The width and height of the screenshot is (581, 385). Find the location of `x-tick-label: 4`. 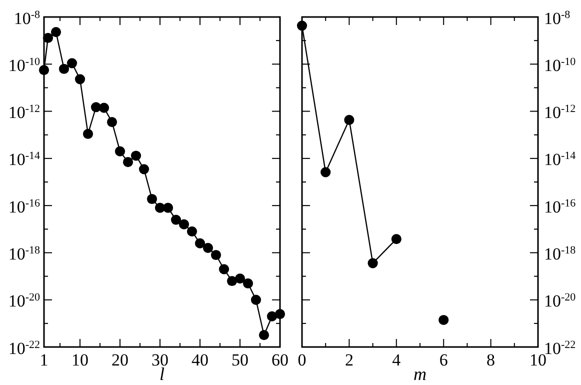

x-tick-label: 4 is located at coordinates (397, 360).